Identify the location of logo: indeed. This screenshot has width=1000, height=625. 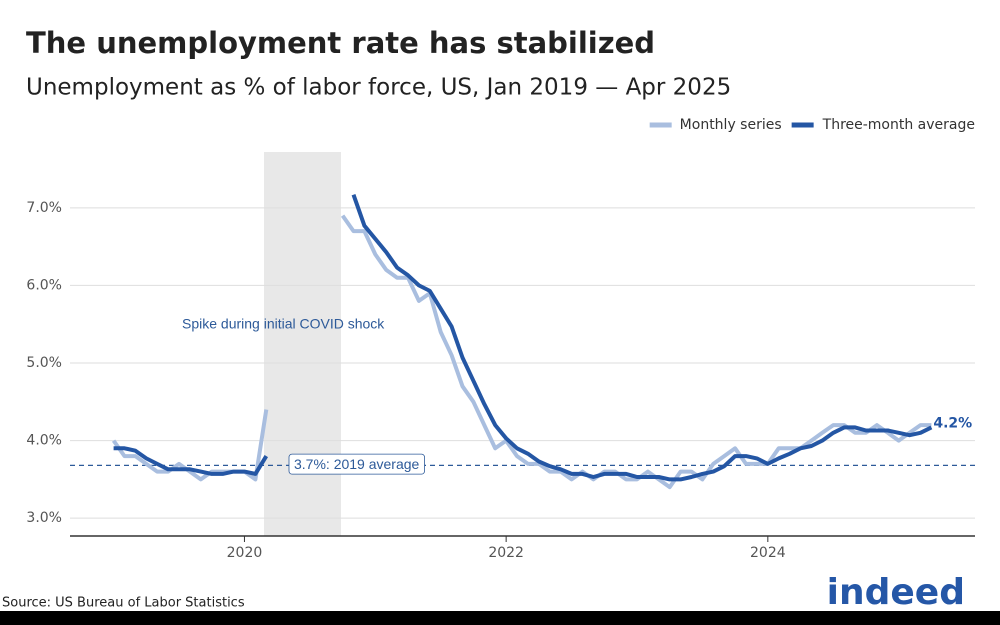
(896, 592).